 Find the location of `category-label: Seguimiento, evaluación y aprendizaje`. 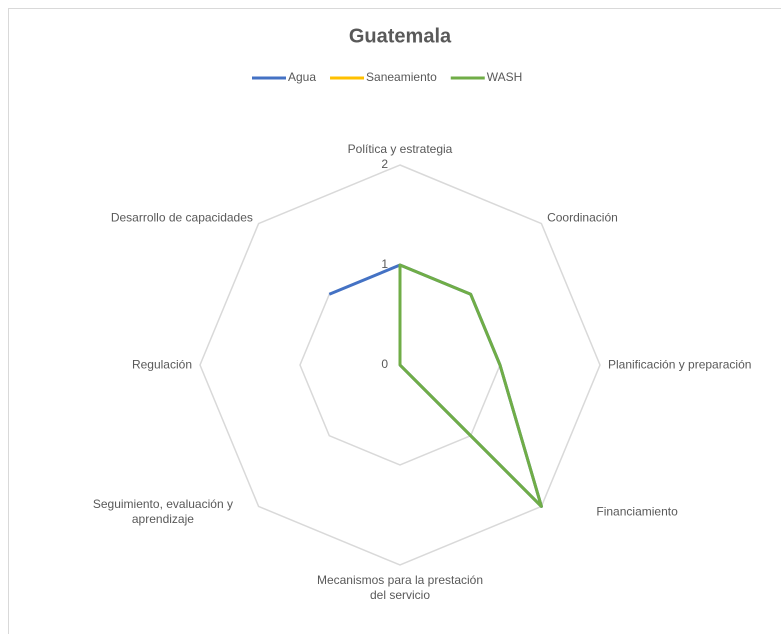

category-label: Seguimiento, evaluación y aprendizaje is located at coordinates (162, 512).